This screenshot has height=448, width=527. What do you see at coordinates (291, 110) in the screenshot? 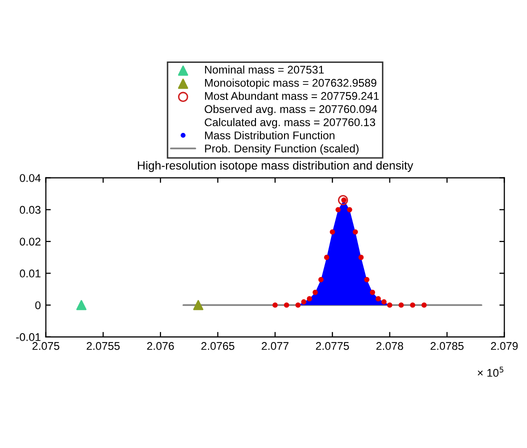
I see `text: Observed avg. mass = 207760.094` at bounding box center [291, 110].